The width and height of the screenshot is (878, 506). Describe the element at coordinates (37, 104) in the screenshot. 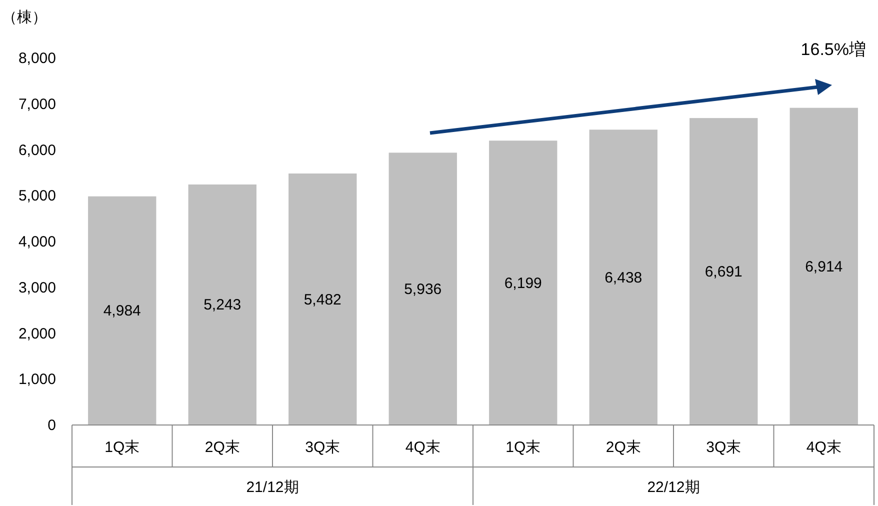

I see `y-tick-label: 7,000` at that location.